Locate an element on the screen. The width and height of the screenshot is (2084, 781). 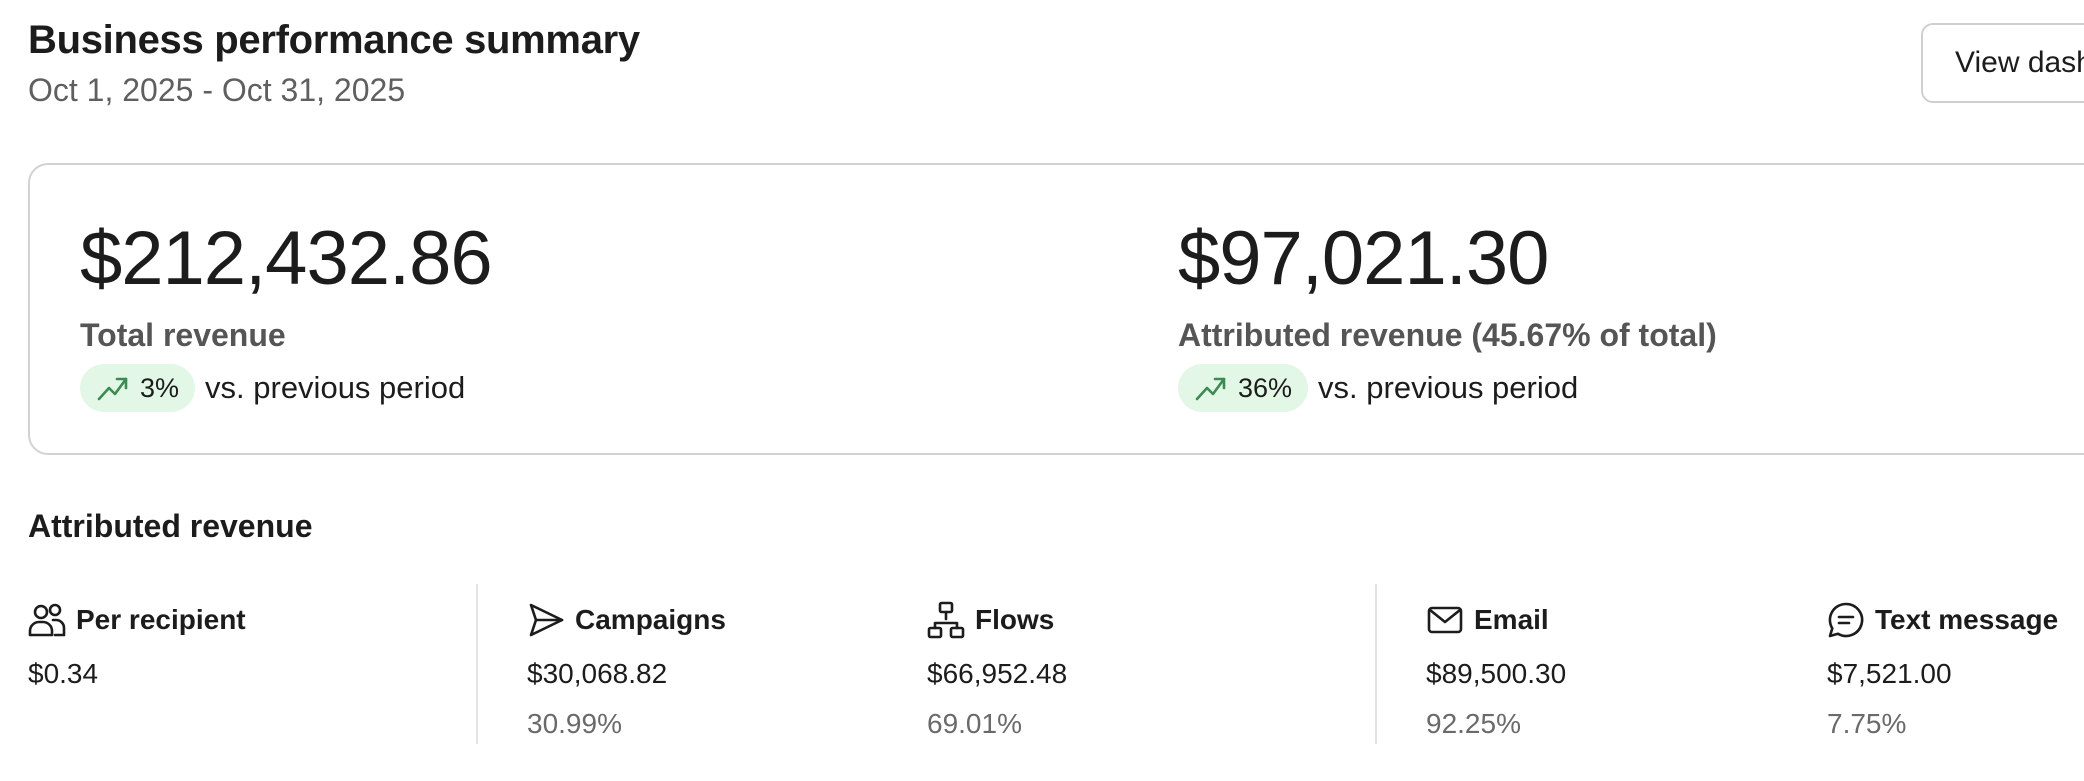
stat-label: Campaigns is located at coordinates (650, 619).